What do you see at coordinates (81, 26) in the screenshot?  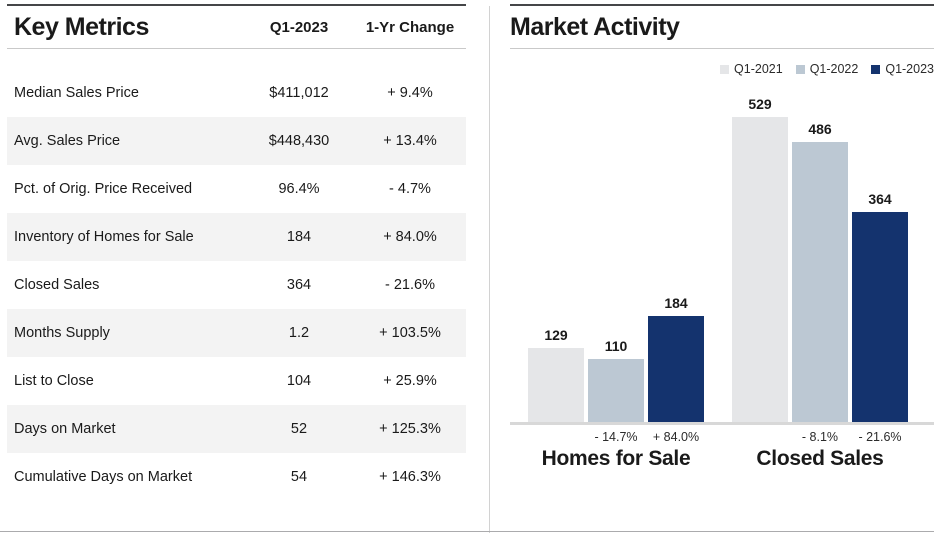 I see `panel-title-key-metrics: Key Metrics` at bounding box center [81, 26].